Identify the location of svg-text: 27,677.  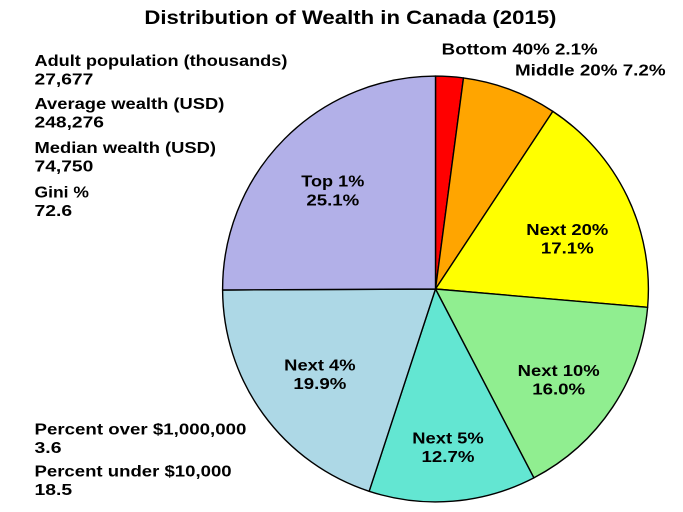
(64, 80).